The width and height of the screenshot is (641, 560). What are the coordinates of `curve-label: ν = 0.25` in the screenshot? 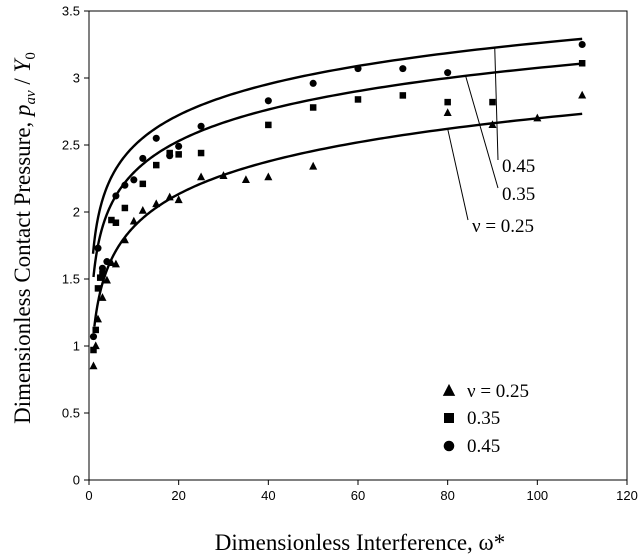 It's located at (503, 226).